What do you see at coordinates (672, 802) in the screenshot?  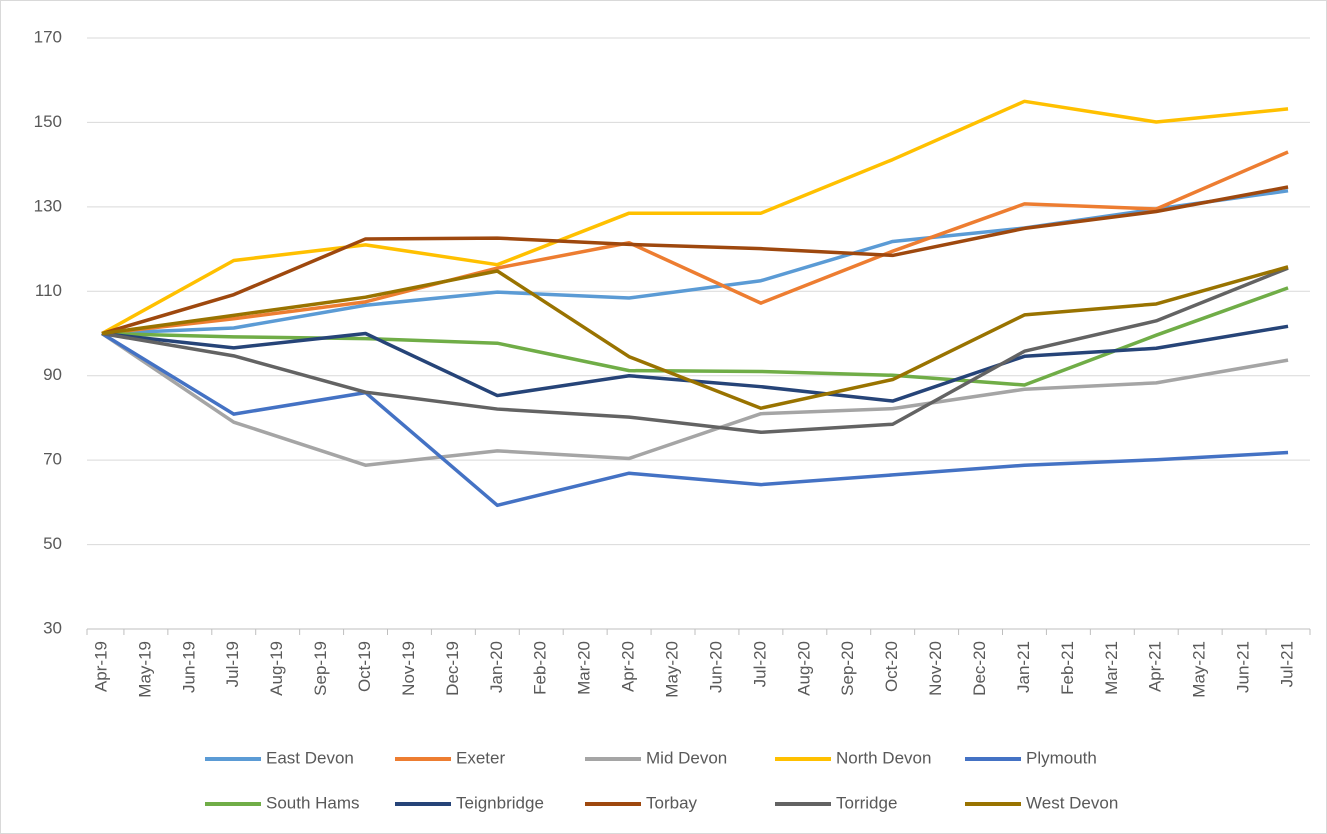 I see `legend-label: Torbay` at bounding box center [672, 802].